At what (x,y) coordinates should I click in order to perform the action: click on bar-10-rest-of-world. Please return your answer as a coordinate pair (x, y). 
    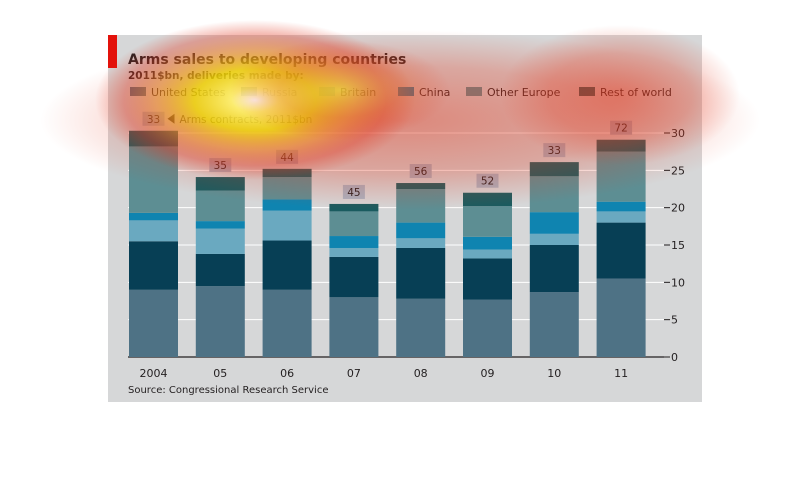
    Looking at the image, I should click on (554, 169).